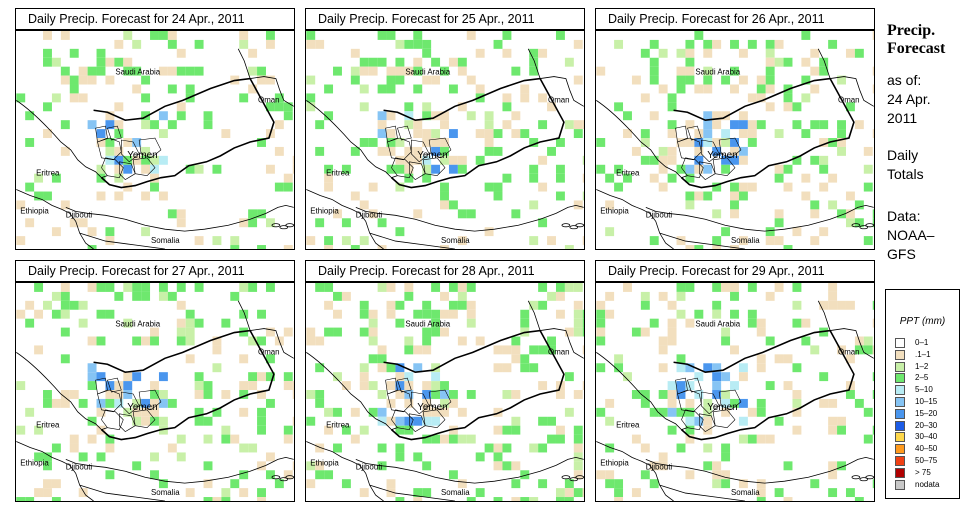 The image size is (971, 521). What do you see at coordinates (179, 218) in the screenshot?
I see `horn-coast` at bounding box center [179, 218].